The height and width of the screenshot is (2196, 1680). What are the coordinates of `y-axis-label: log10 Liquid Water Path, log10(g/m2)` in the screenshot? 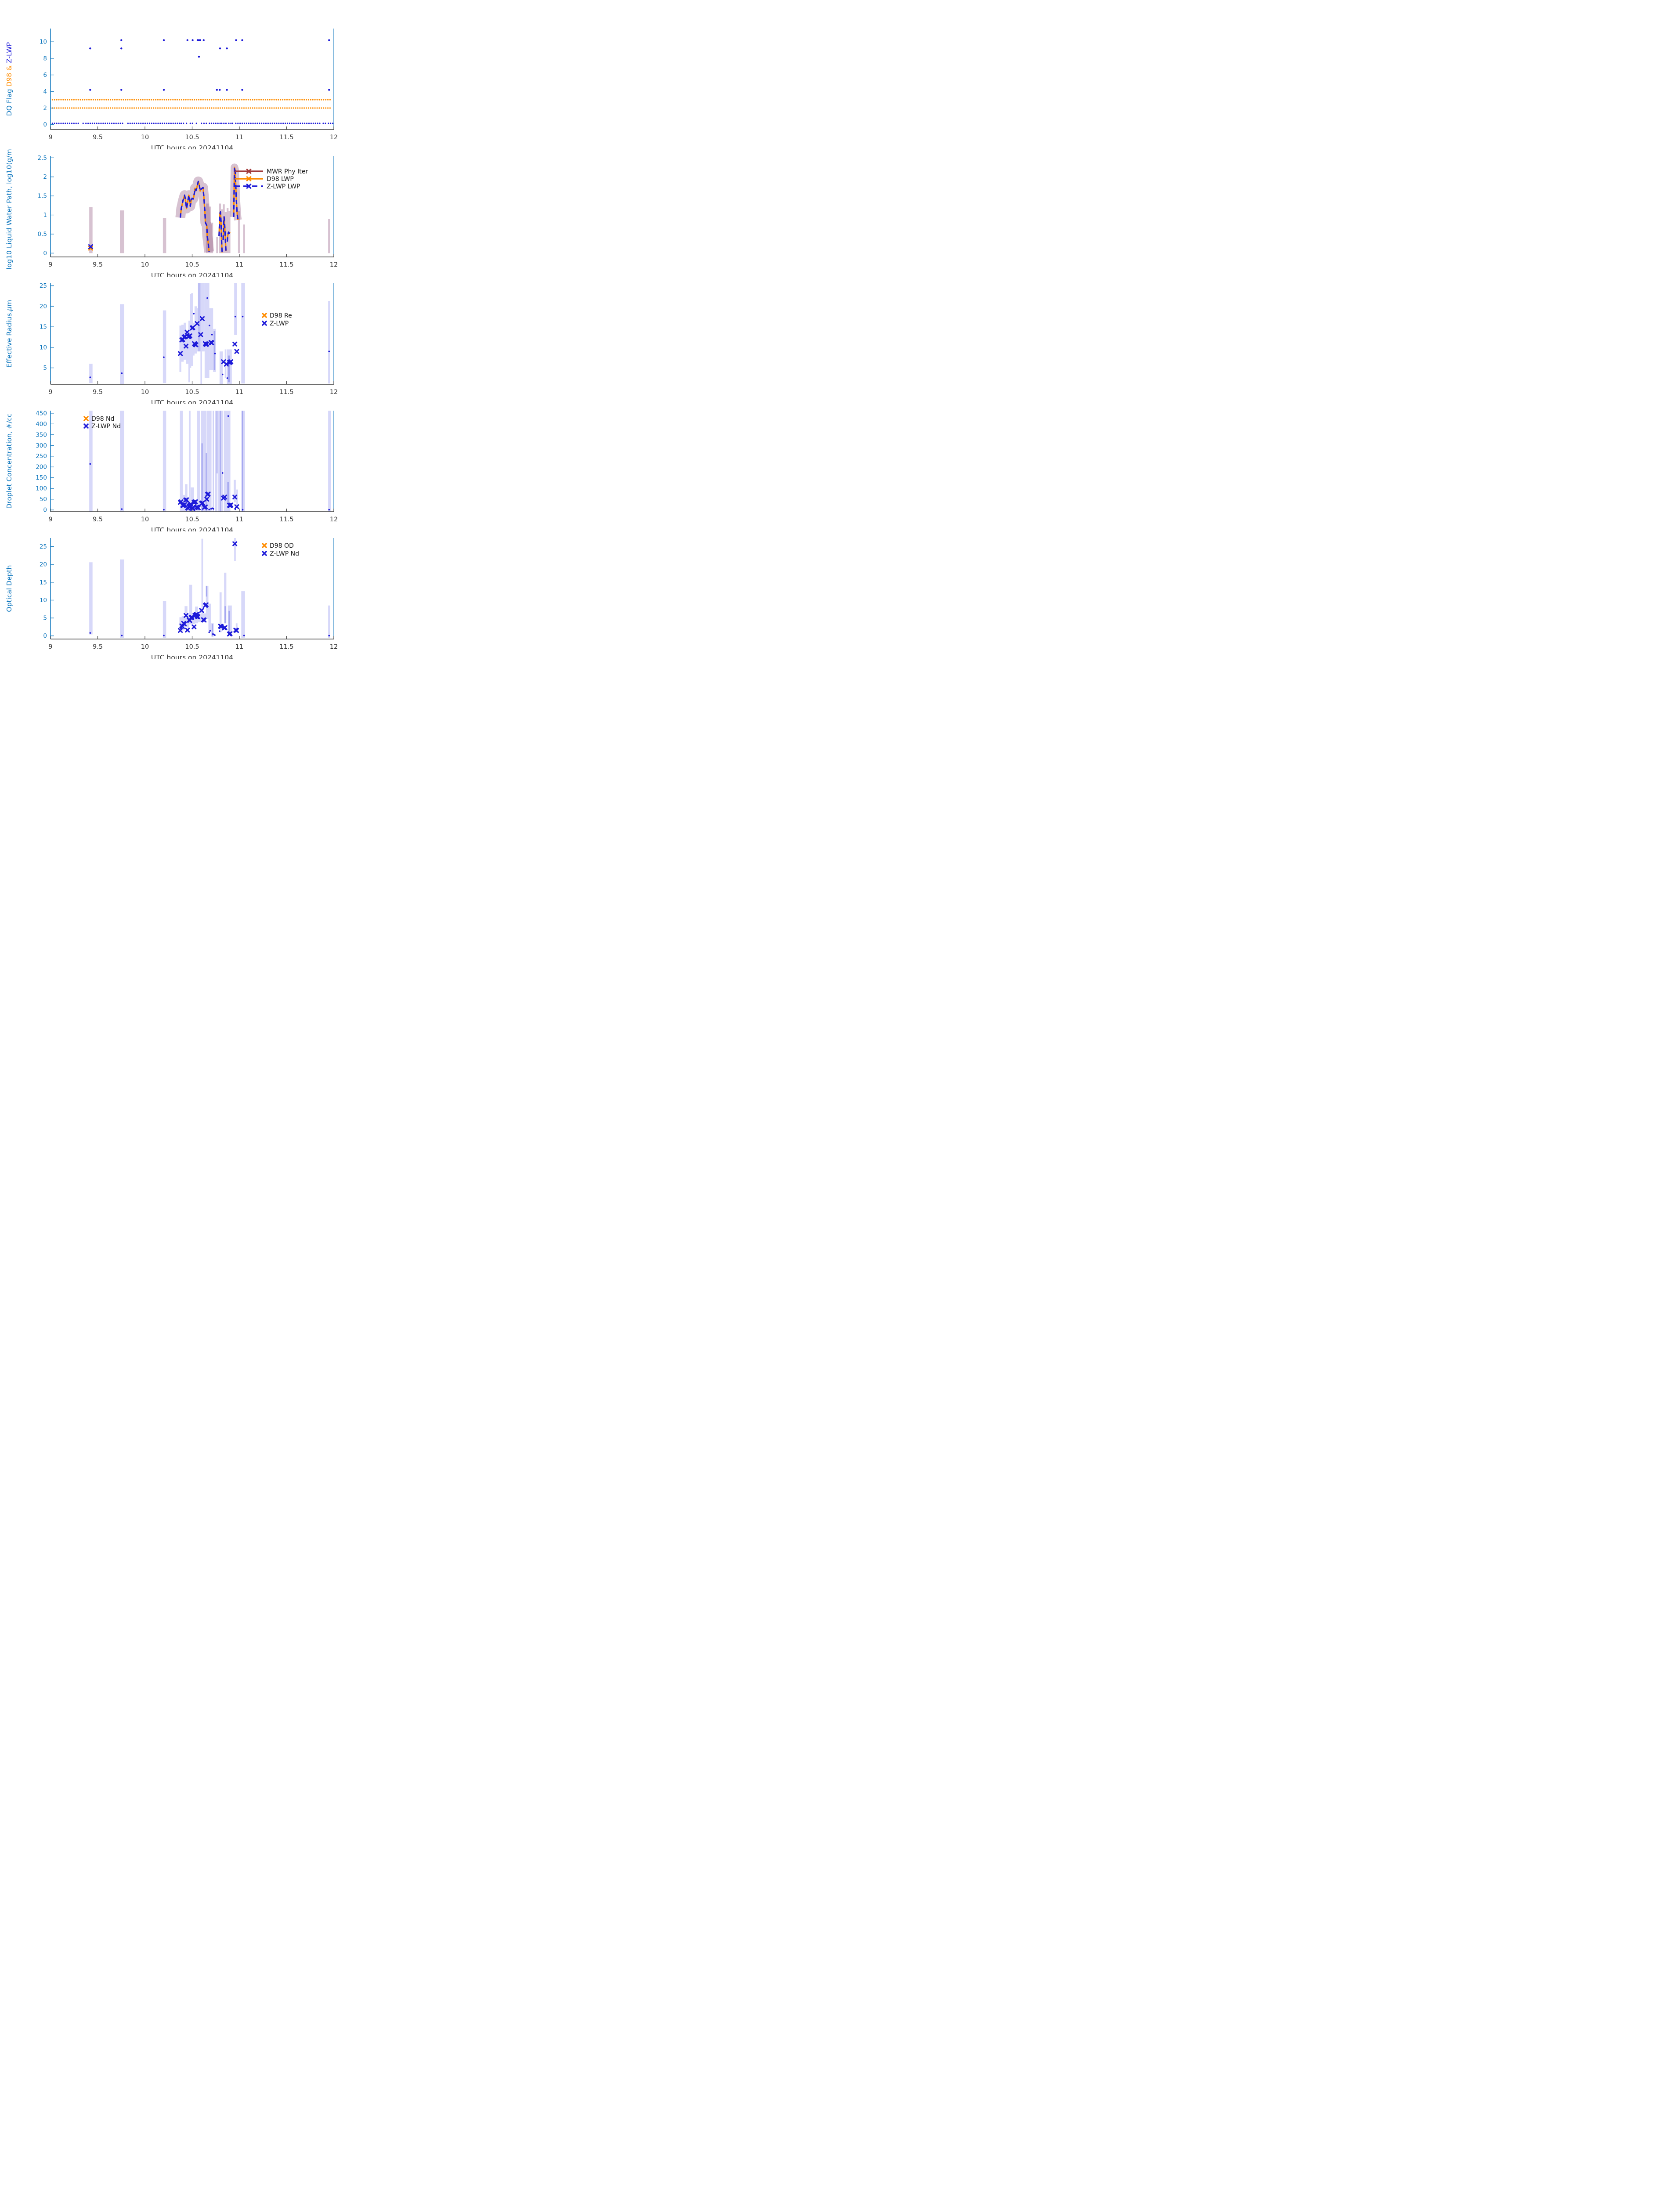 It's located at (9, 209).